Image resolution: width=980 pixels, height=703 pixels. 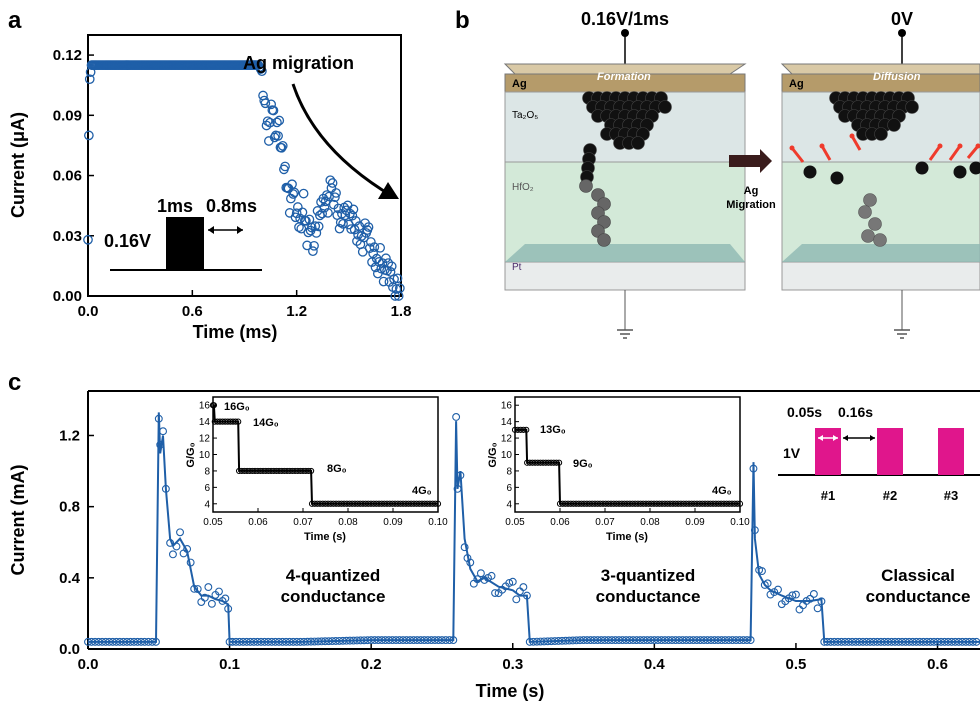 I want to click on pulse-interval: 0.16s, so click(x=855, y=412).